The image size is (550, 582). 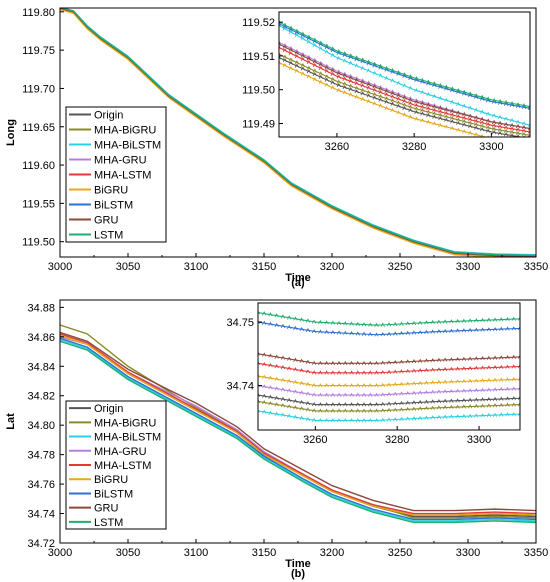 I want to click on y-tick-label: 119.75, so click(x=38, y=51).